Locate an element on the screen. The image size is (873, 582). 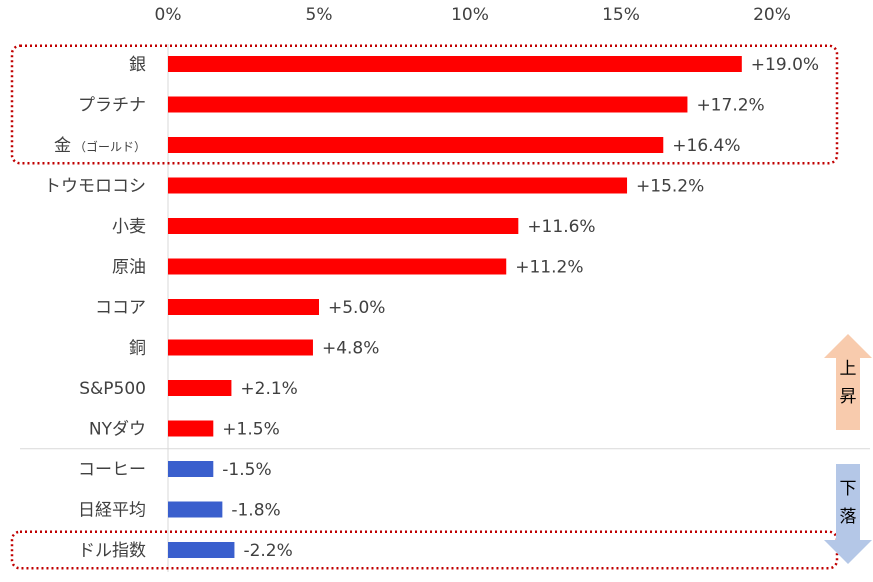
data-label: +15.2% is located at coordinates (670, 187).